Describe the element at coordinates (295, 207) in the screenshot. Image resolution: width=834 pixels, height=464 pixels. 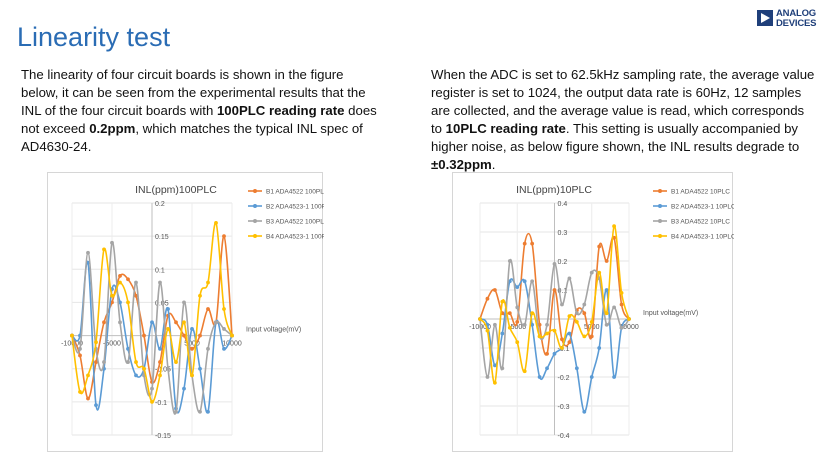
I see `legend-label: B2 ADA4523-1 100PLC` at that location.